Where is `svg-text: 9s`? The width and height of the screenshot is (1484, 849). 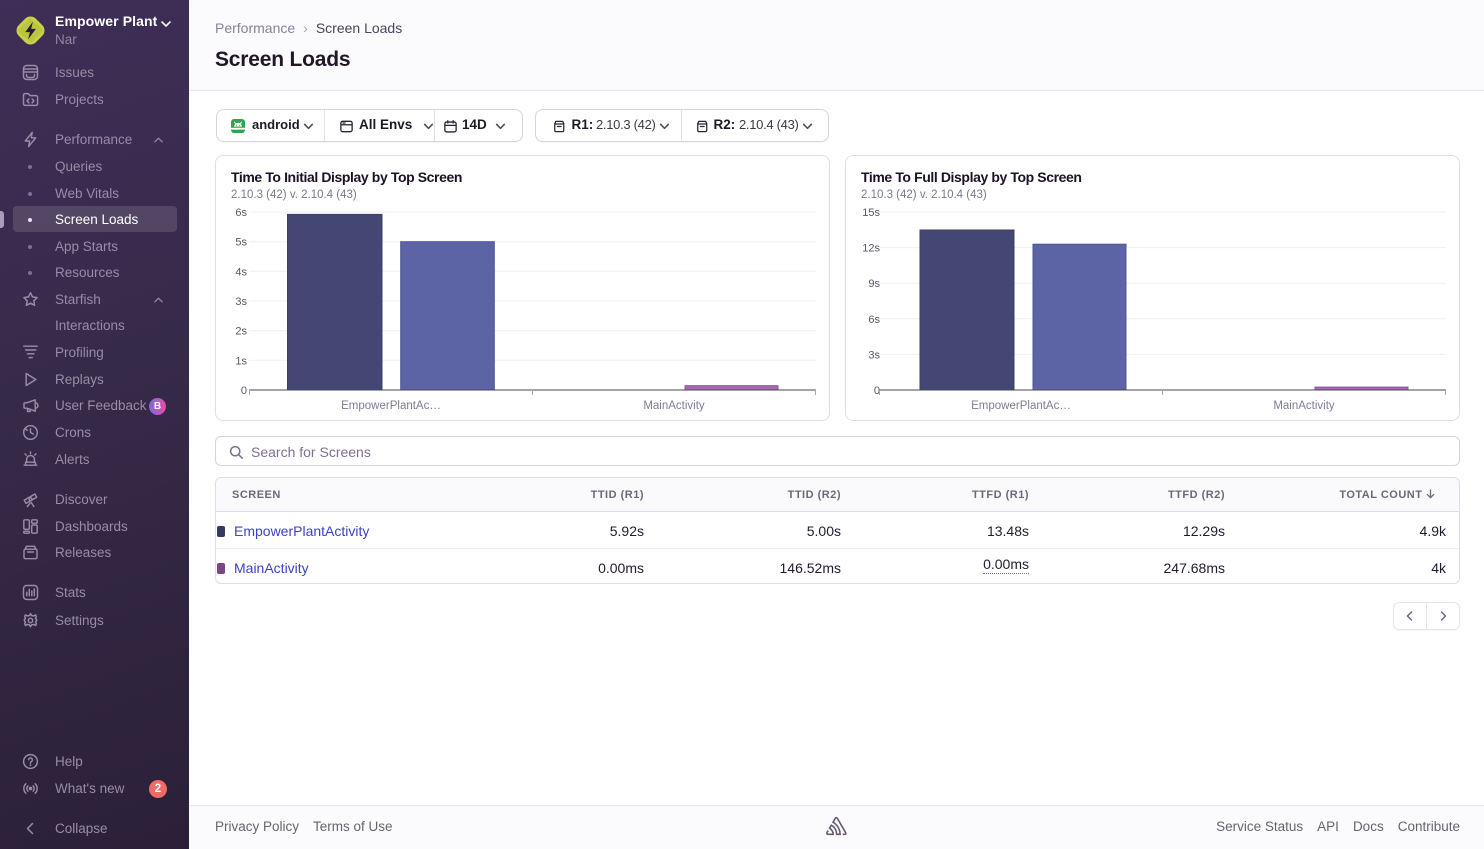 svg-text: 9s is located at coordinates (874, 284).